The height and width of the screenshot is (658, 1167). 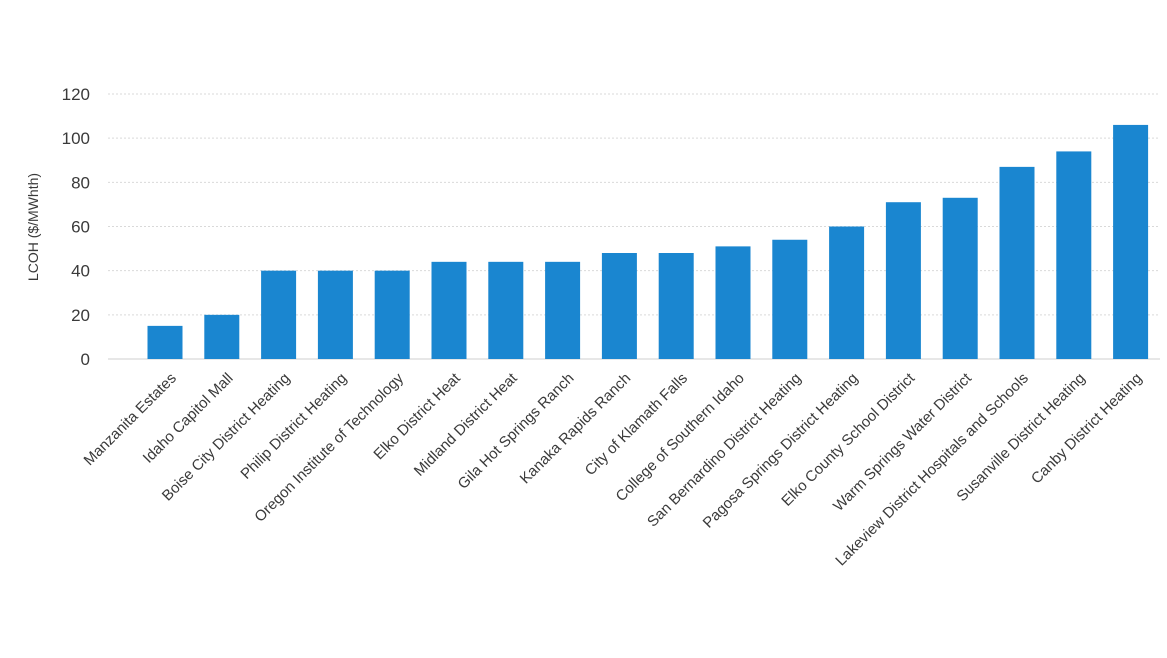 I want to click on x-category-label: Kanaka Rapids Ranch, so click(x=576, y=429).